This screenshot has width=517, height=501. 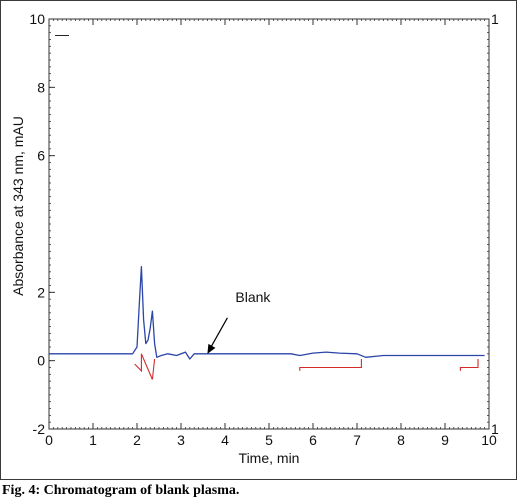 I want to click on x-tick-label: 4, so click(x=225, y=440).